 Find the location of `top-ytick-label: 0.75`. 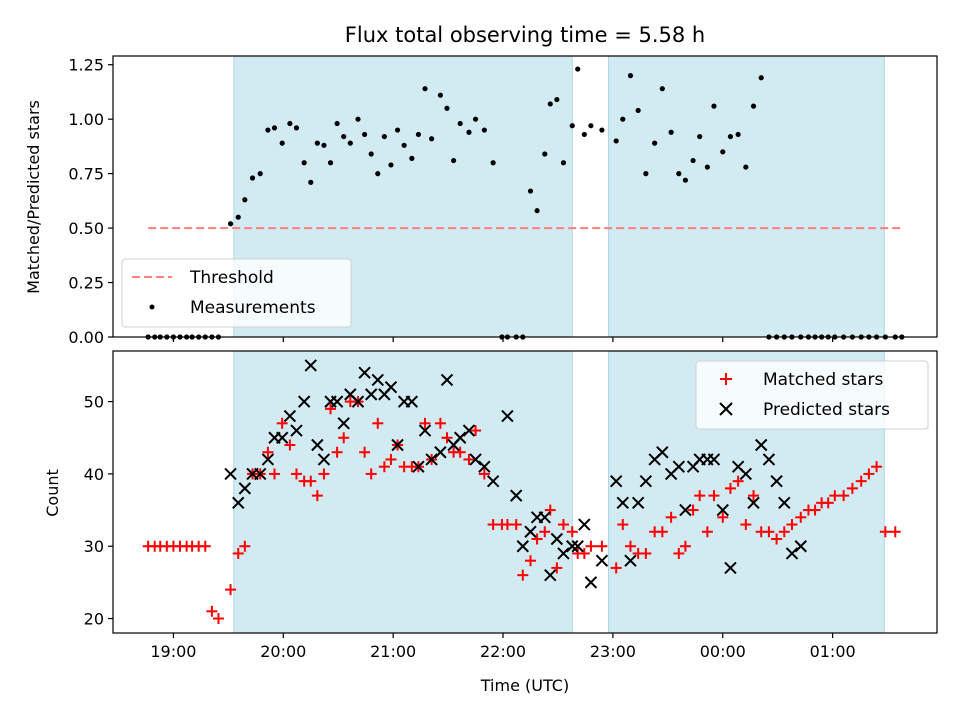

top-ytick-label: 0.75 is located at coordinates (86, 174).